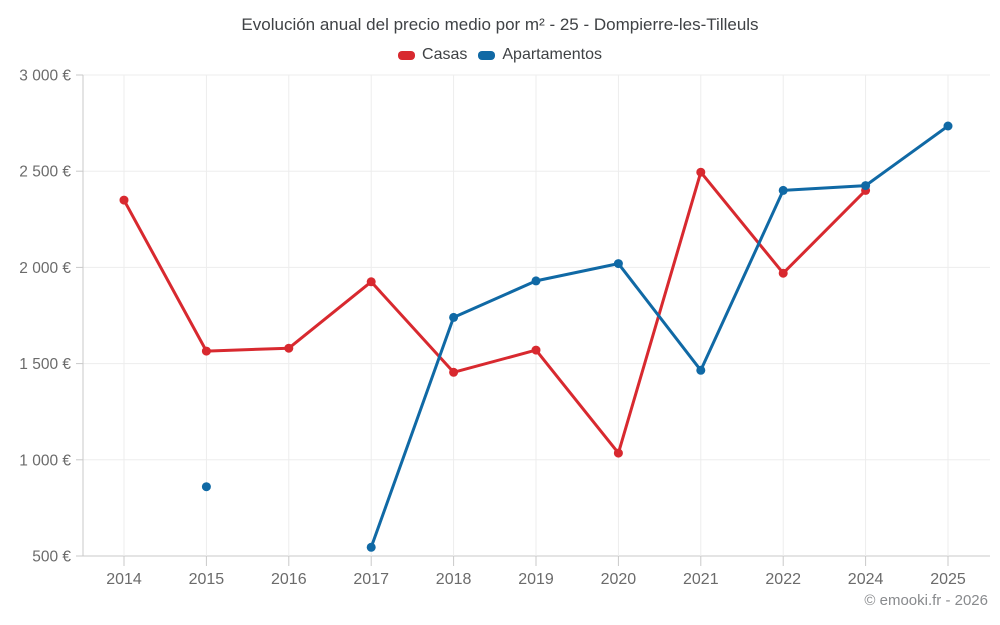  I want to click on data-point-apartamentos-2019, so click(536, 281).